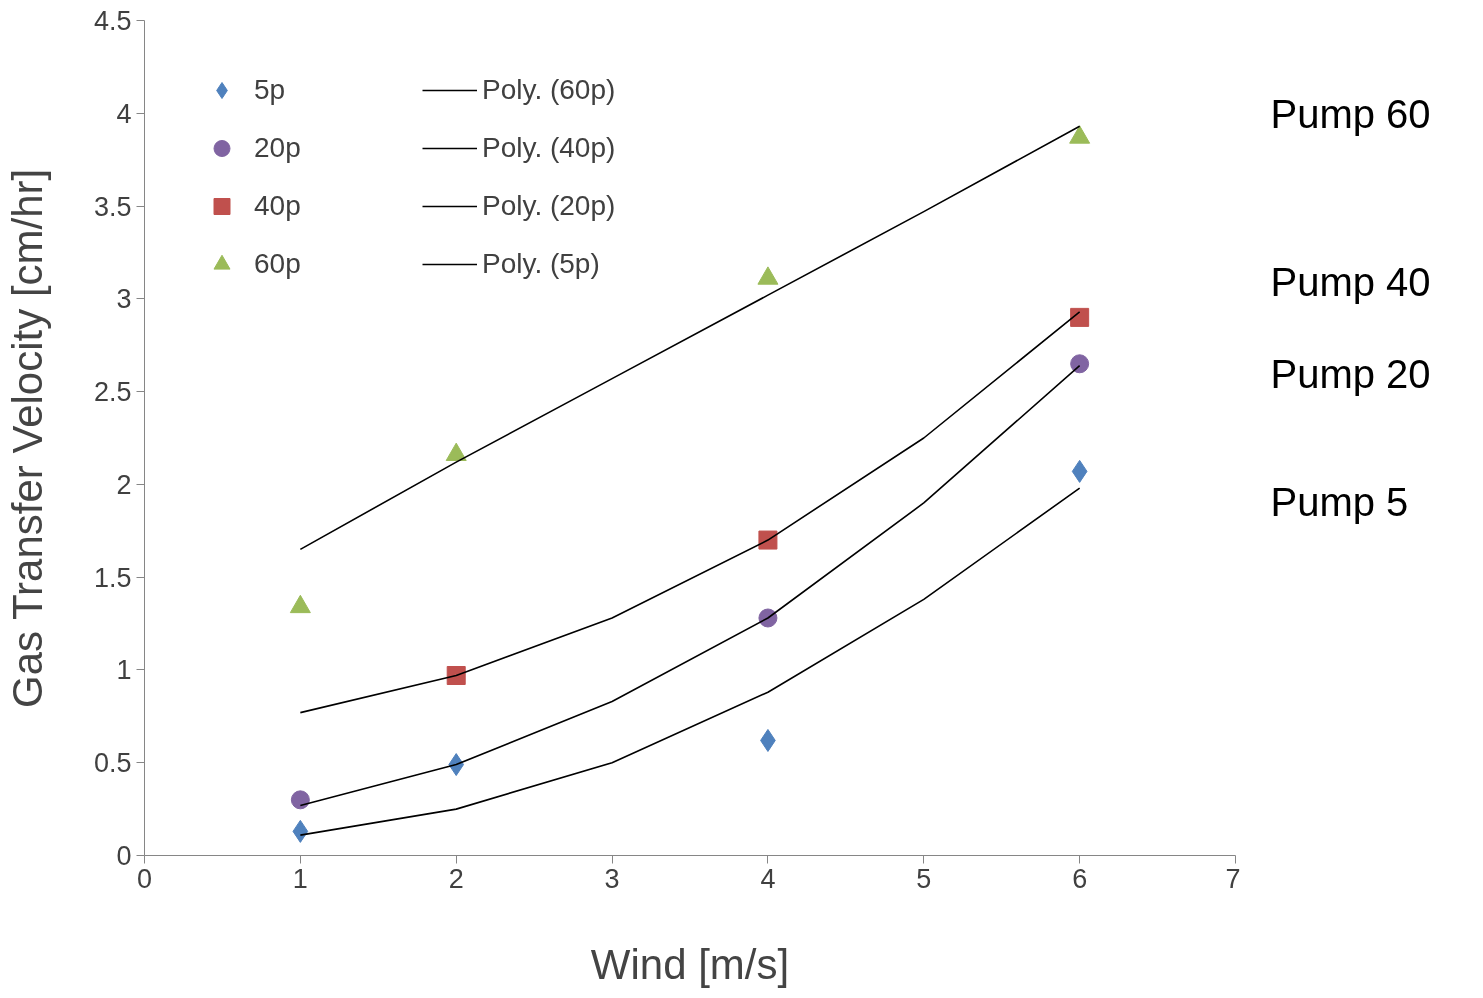  What do you see at coordinates (612, 878) in the screenshot?
I see `x-tick-label: 3` at bounding box center [612, 878].